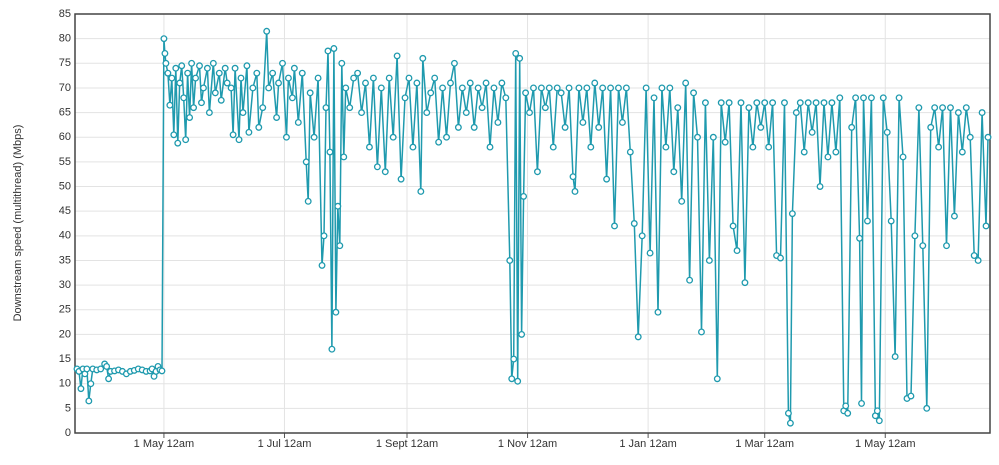  Describe the element at coordinates (164, 444) in the screenshot. I see `x-tick-label: 1 May 12am` at that location.